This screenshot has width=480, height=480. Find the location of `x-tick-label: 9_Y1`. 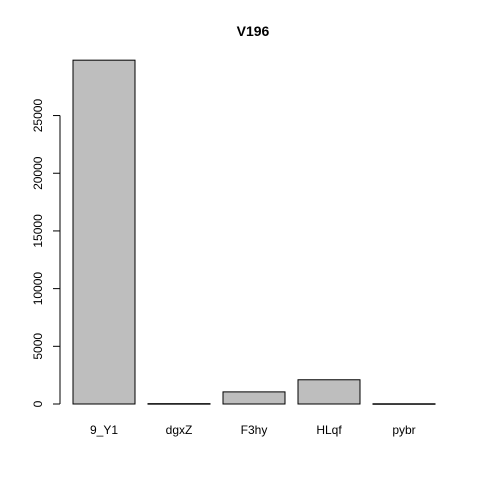

x-tick-label: 9_Y1 is located at coordinates (104, 430).